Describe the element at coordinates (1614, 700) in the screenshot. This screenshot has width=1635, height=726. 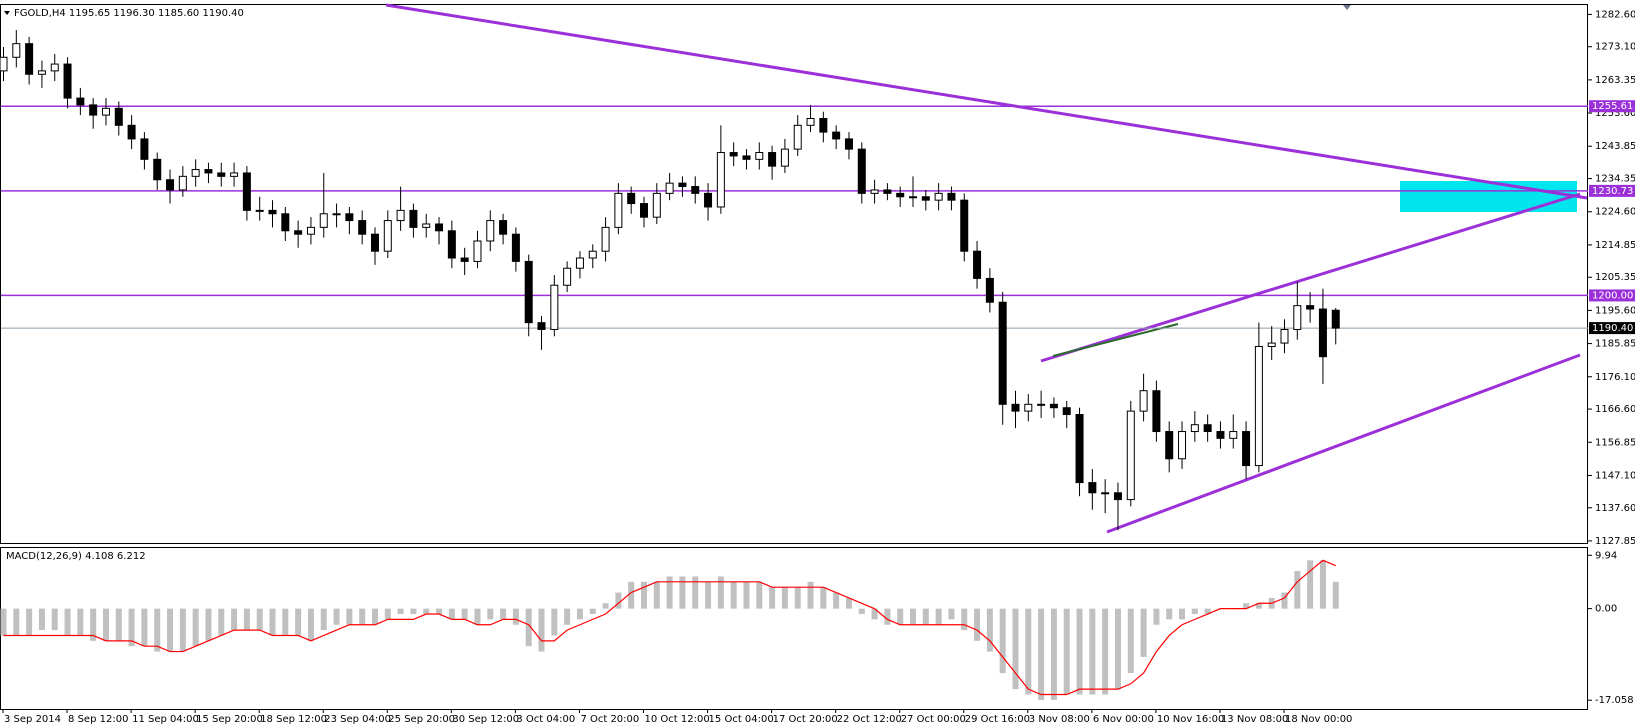
I see `y-tick-label: -17.058` at that location.